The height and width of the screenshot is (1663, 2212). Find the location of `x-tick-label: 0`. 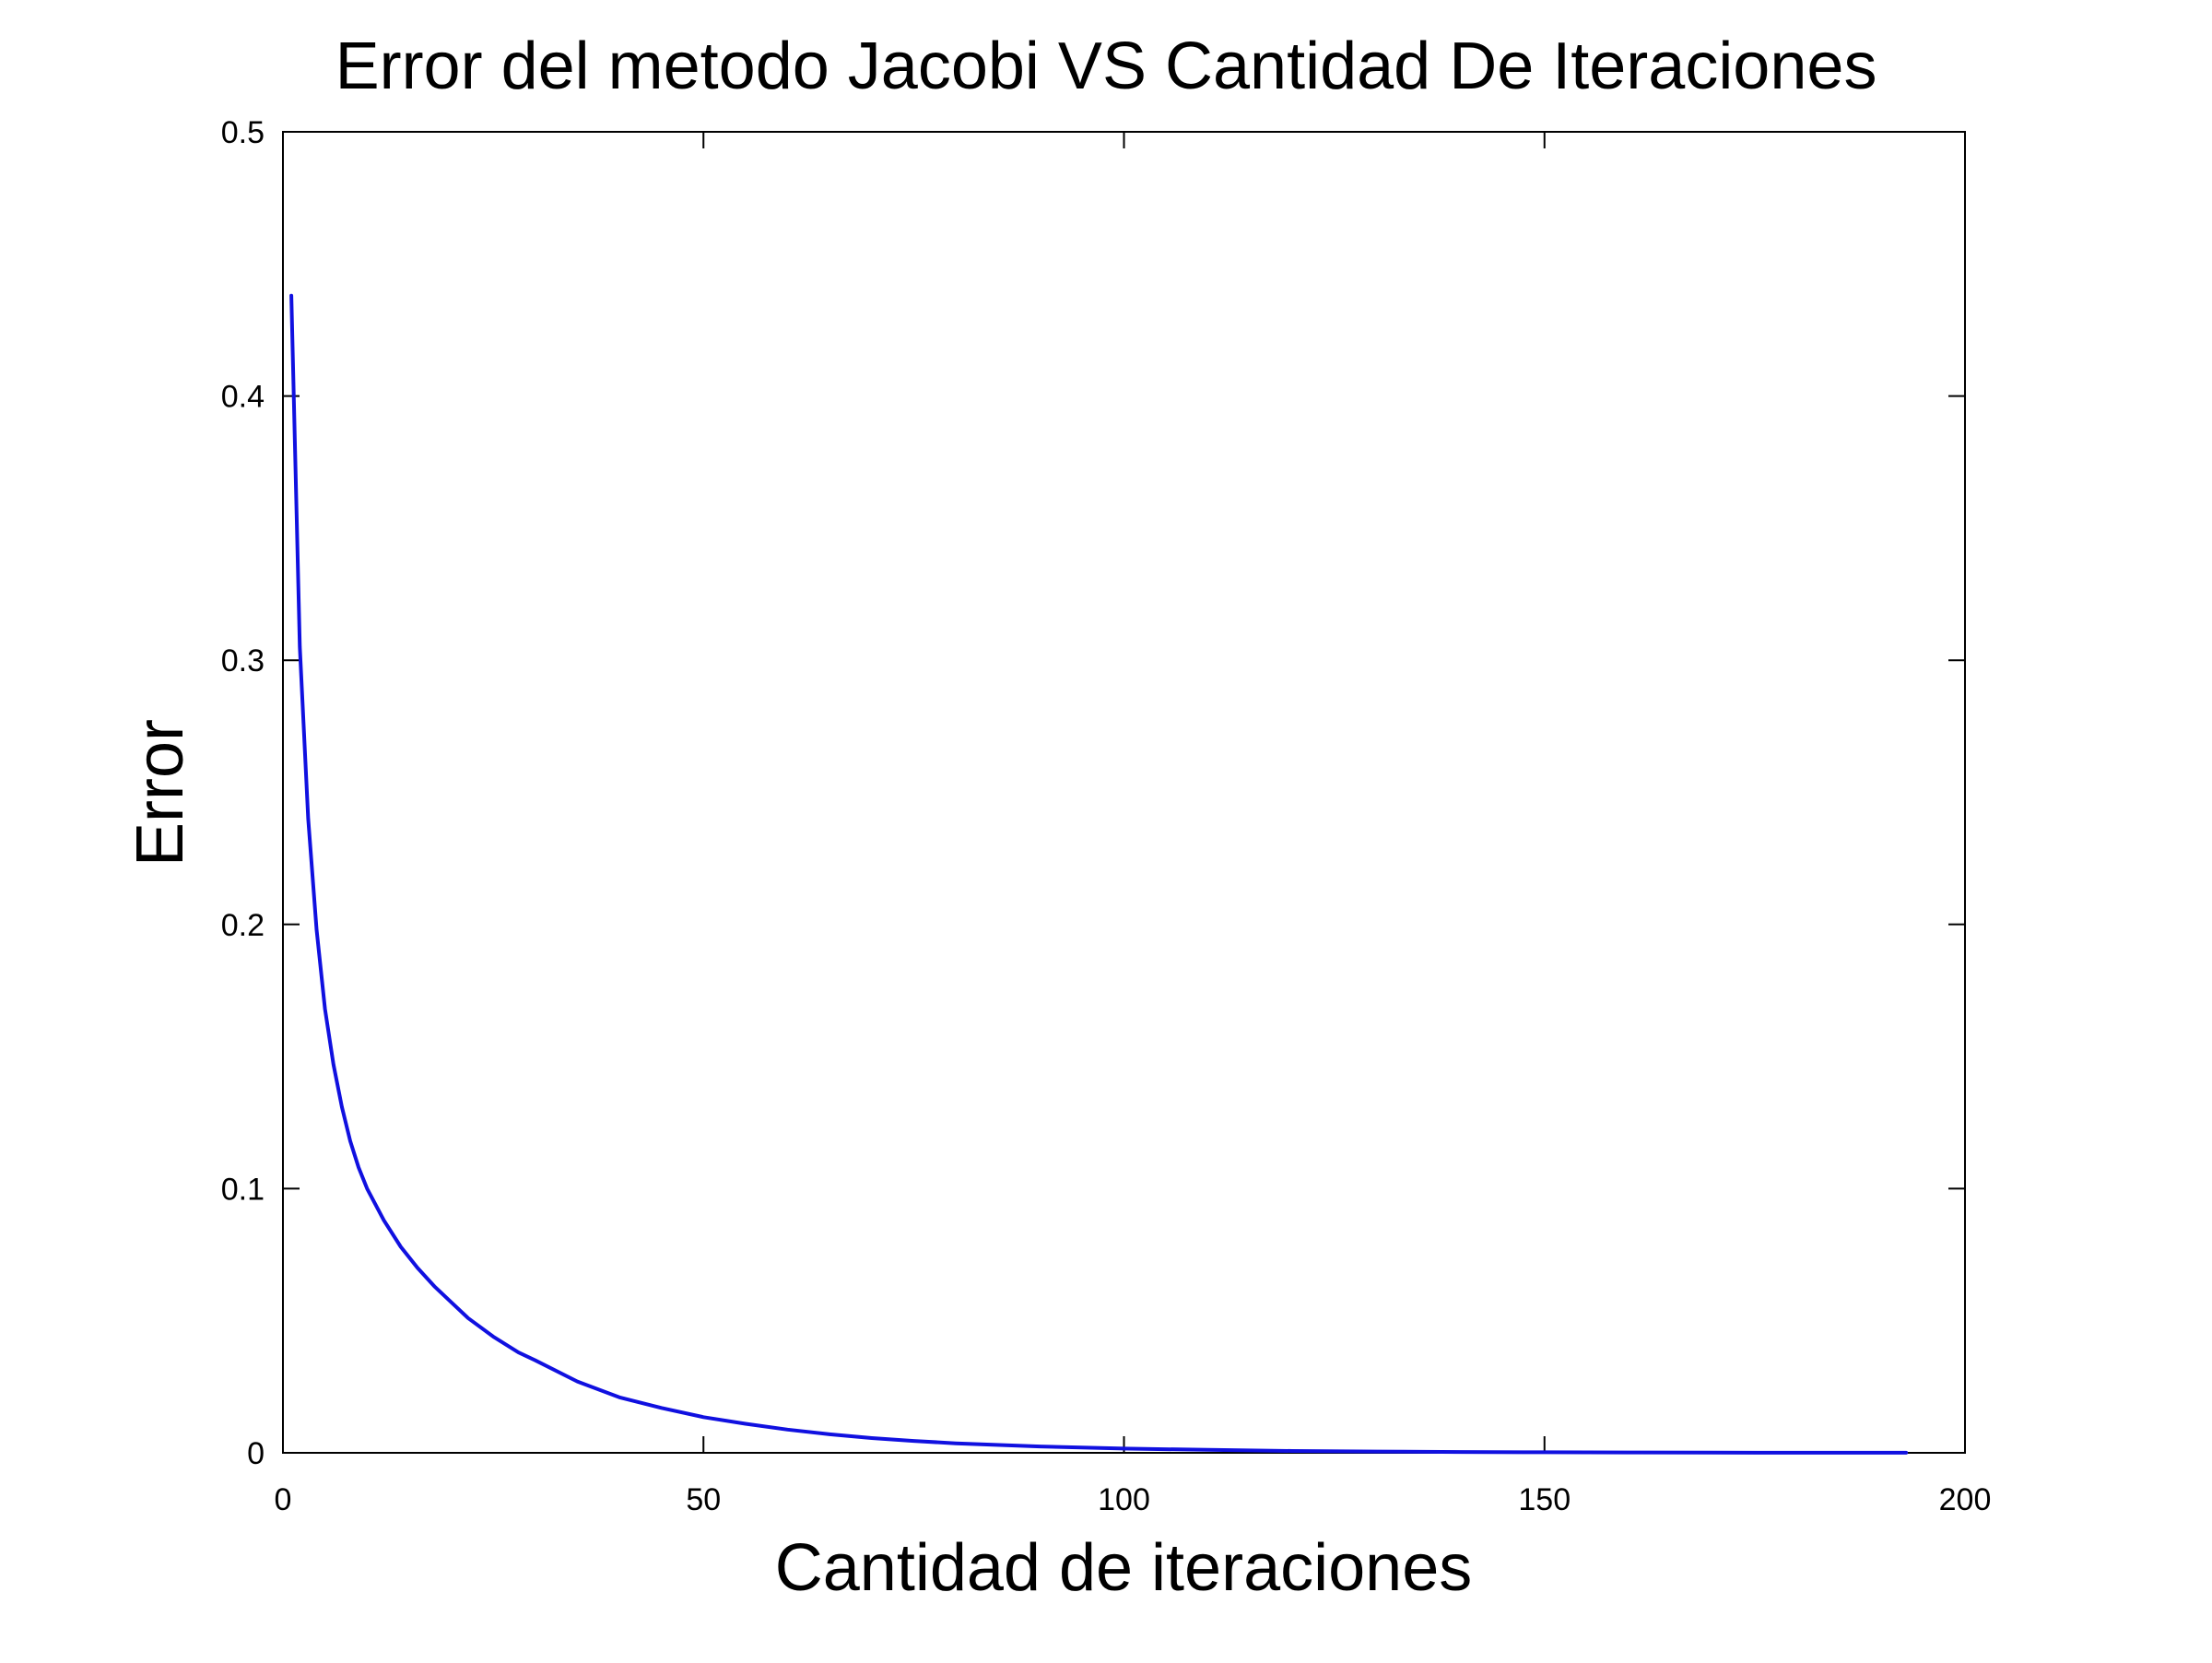

x-tick-label: 0 is located at coordinates (283, 1499).